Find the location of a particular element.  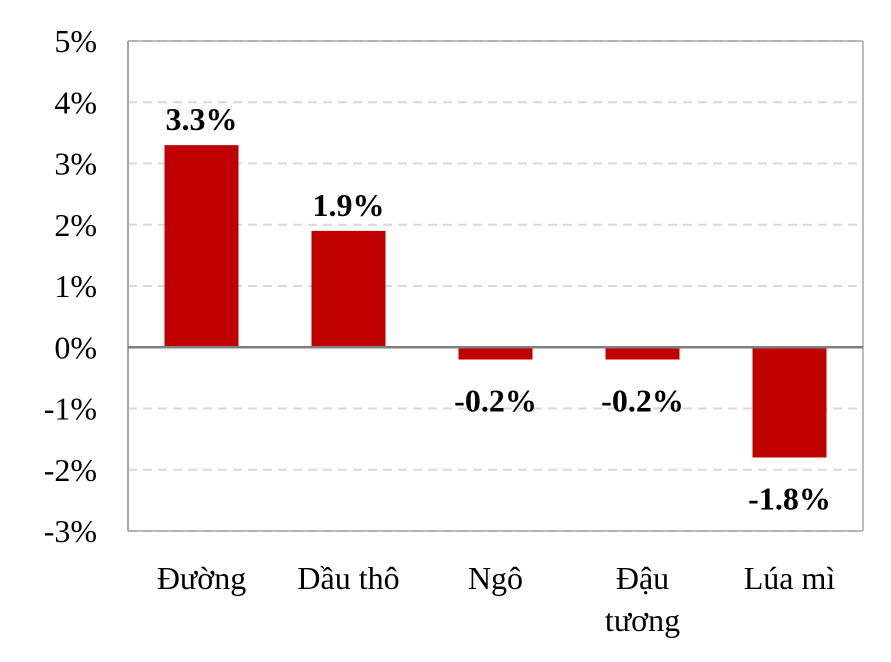

y-tick-labels: 5% 4% 3% 2% 1% 0% -1% -2% -3% is located at coordinates (70, 286).